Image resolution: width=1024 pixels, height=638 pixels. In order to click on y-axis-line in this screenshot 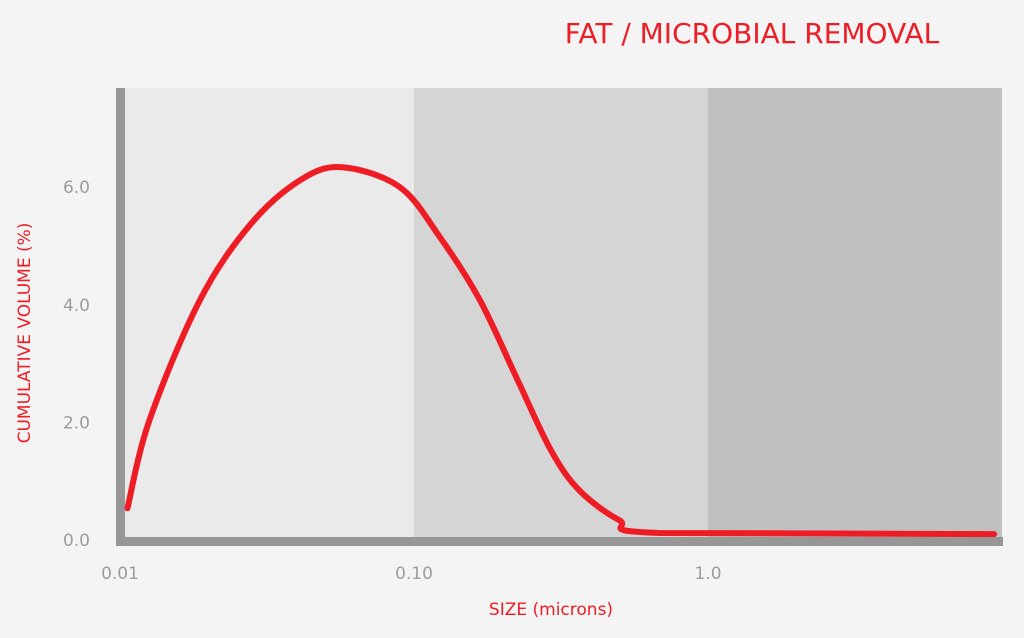, I will do `click(120, 317)`.